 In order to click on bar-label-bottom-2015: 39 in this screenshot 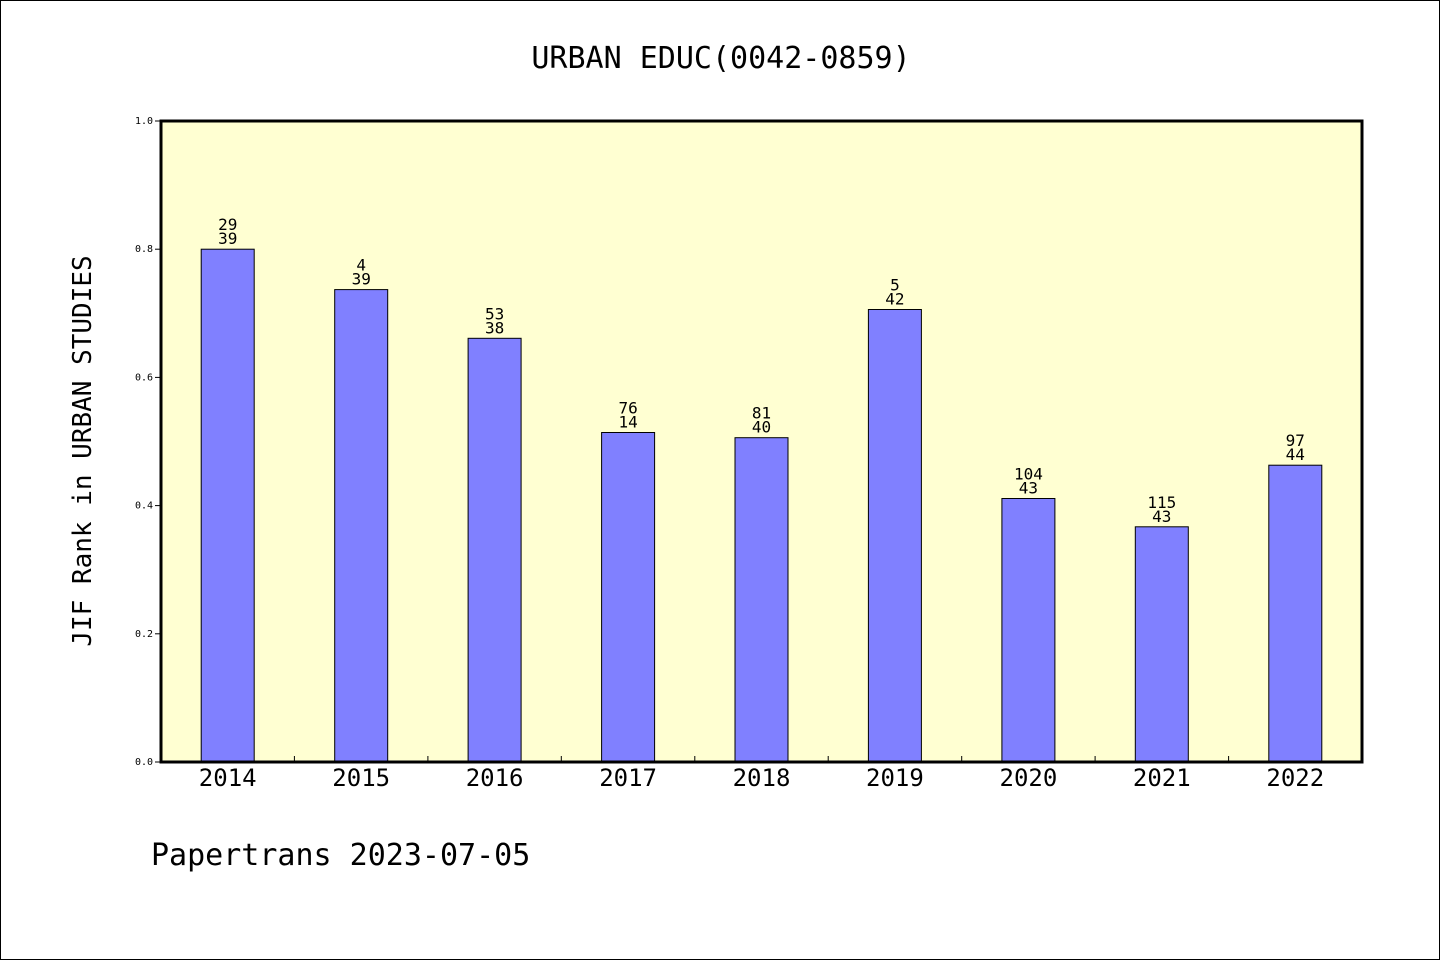, I will do `click(361, 279)`.